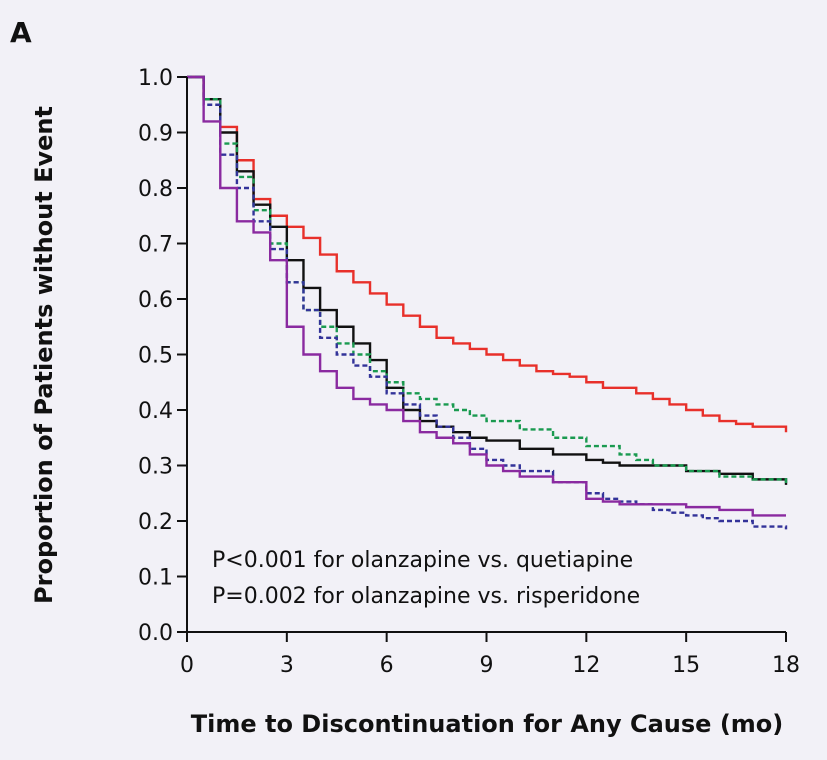  What do you see at coordinates (387, 665) in the screenshot?
I see `x-tick-label: 6` at bounding box center [387, 665].